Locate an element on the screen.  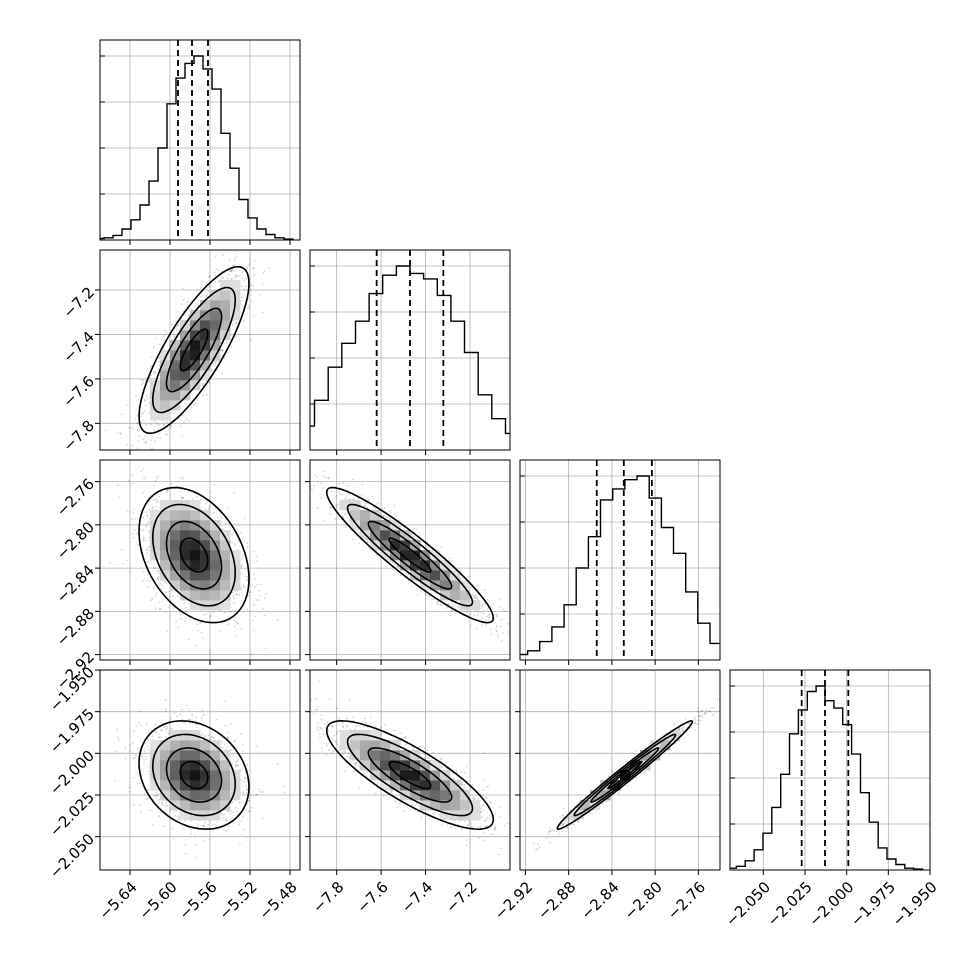
y-tick-label: −7.8 is located at coordinates (79, 436).